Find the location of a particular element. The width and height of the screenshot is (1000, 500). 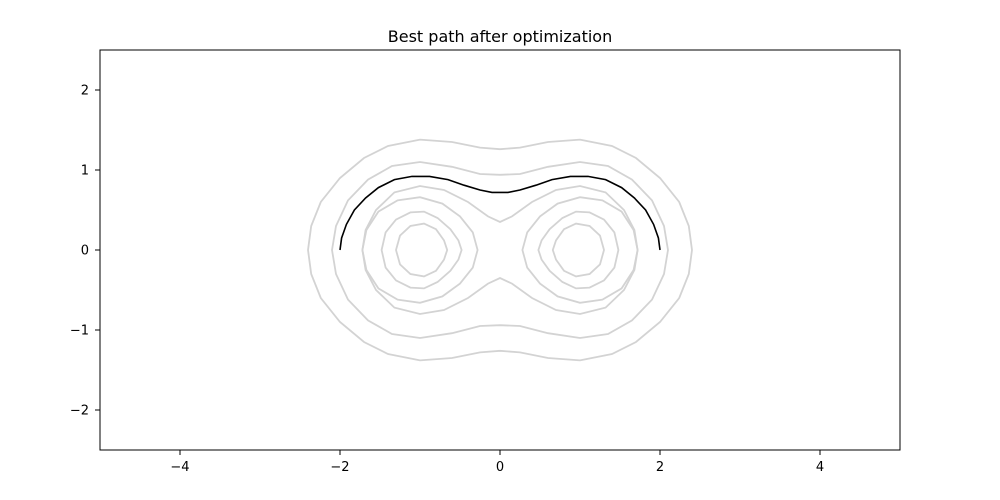

y-tick-label: 0 is located at coordinates (85, 251).